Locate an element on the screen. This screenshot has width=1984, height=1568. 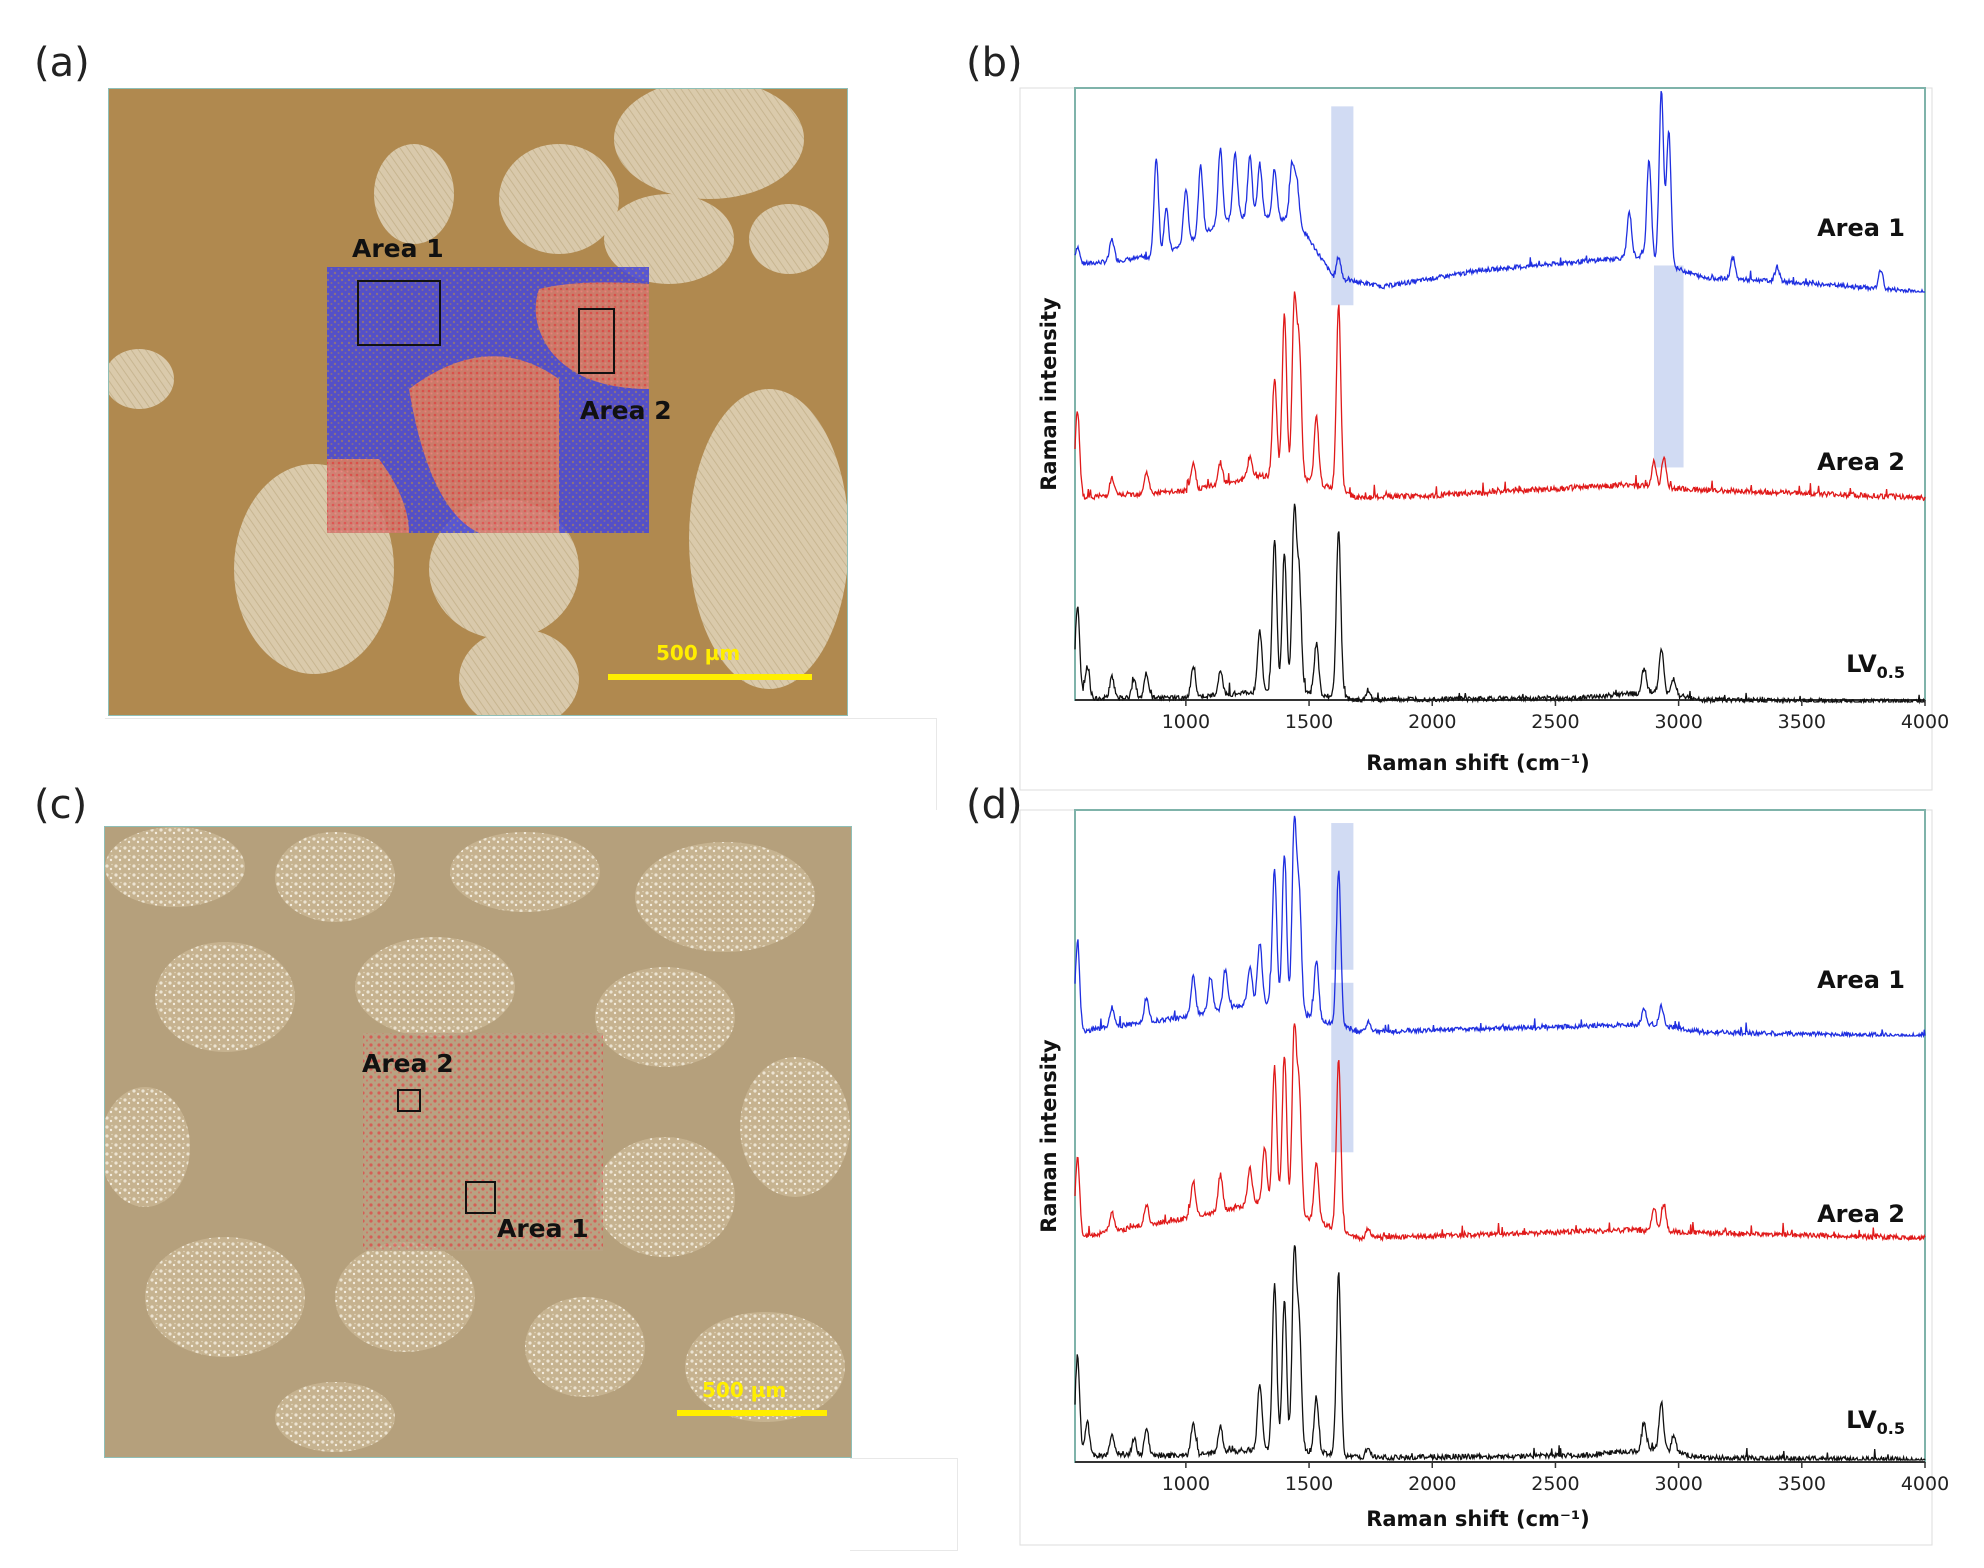
scale-label-c: 500 µm is located at coordinates (744, 1390).